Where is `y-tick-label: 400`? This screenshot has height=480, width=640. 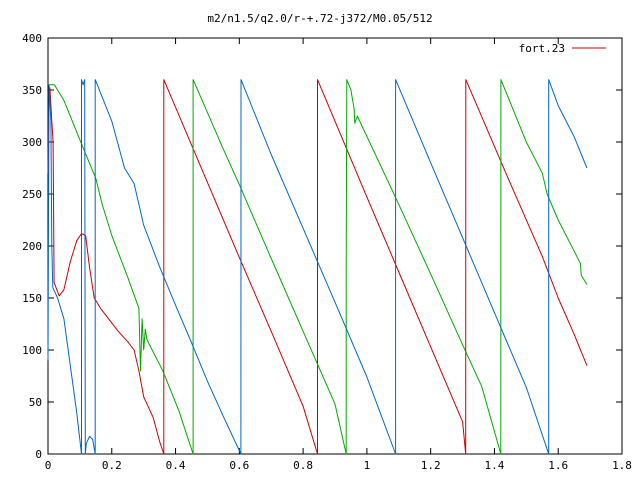
y-tick-label: 400 is located at coordinates (32, 38).